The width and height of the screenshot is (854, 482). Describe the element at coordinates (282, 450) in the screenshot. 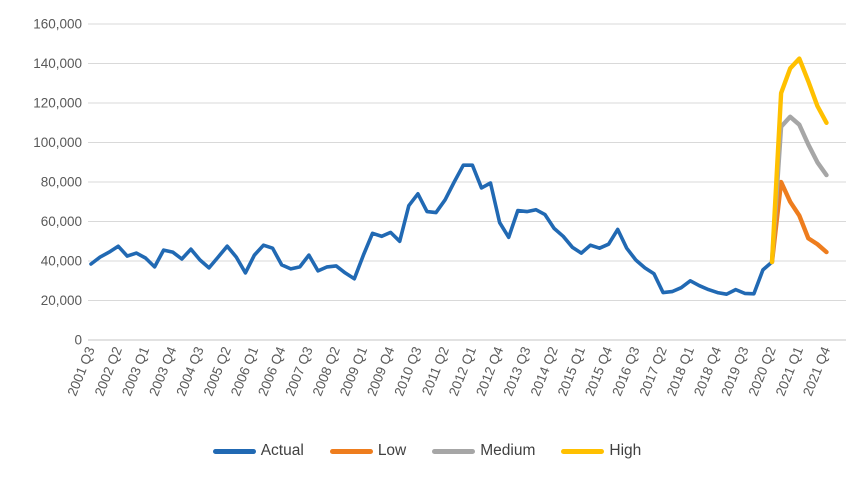

I see `legend-label: Actual` at that location.